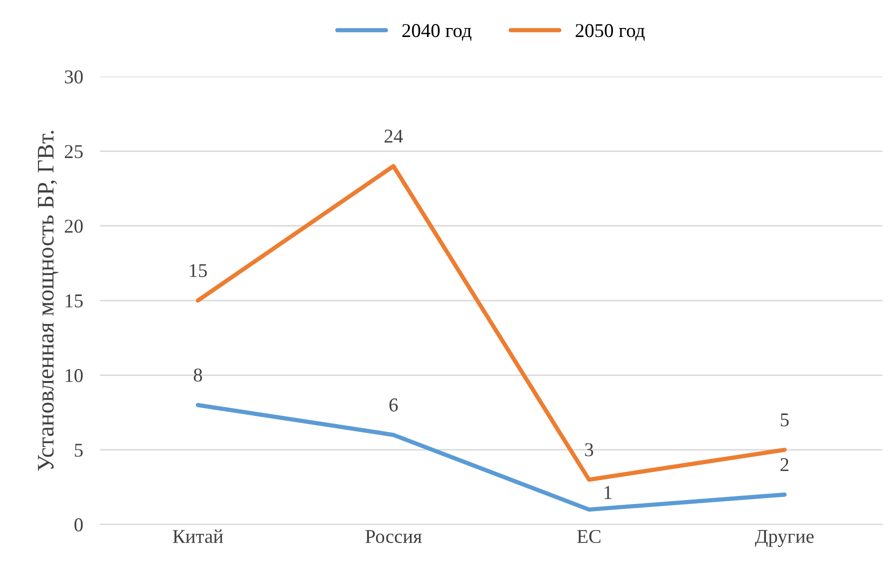  Describe the element at coordinates (393, 537) in the screenshot. I see `x-tick-label: Россия` at that location.